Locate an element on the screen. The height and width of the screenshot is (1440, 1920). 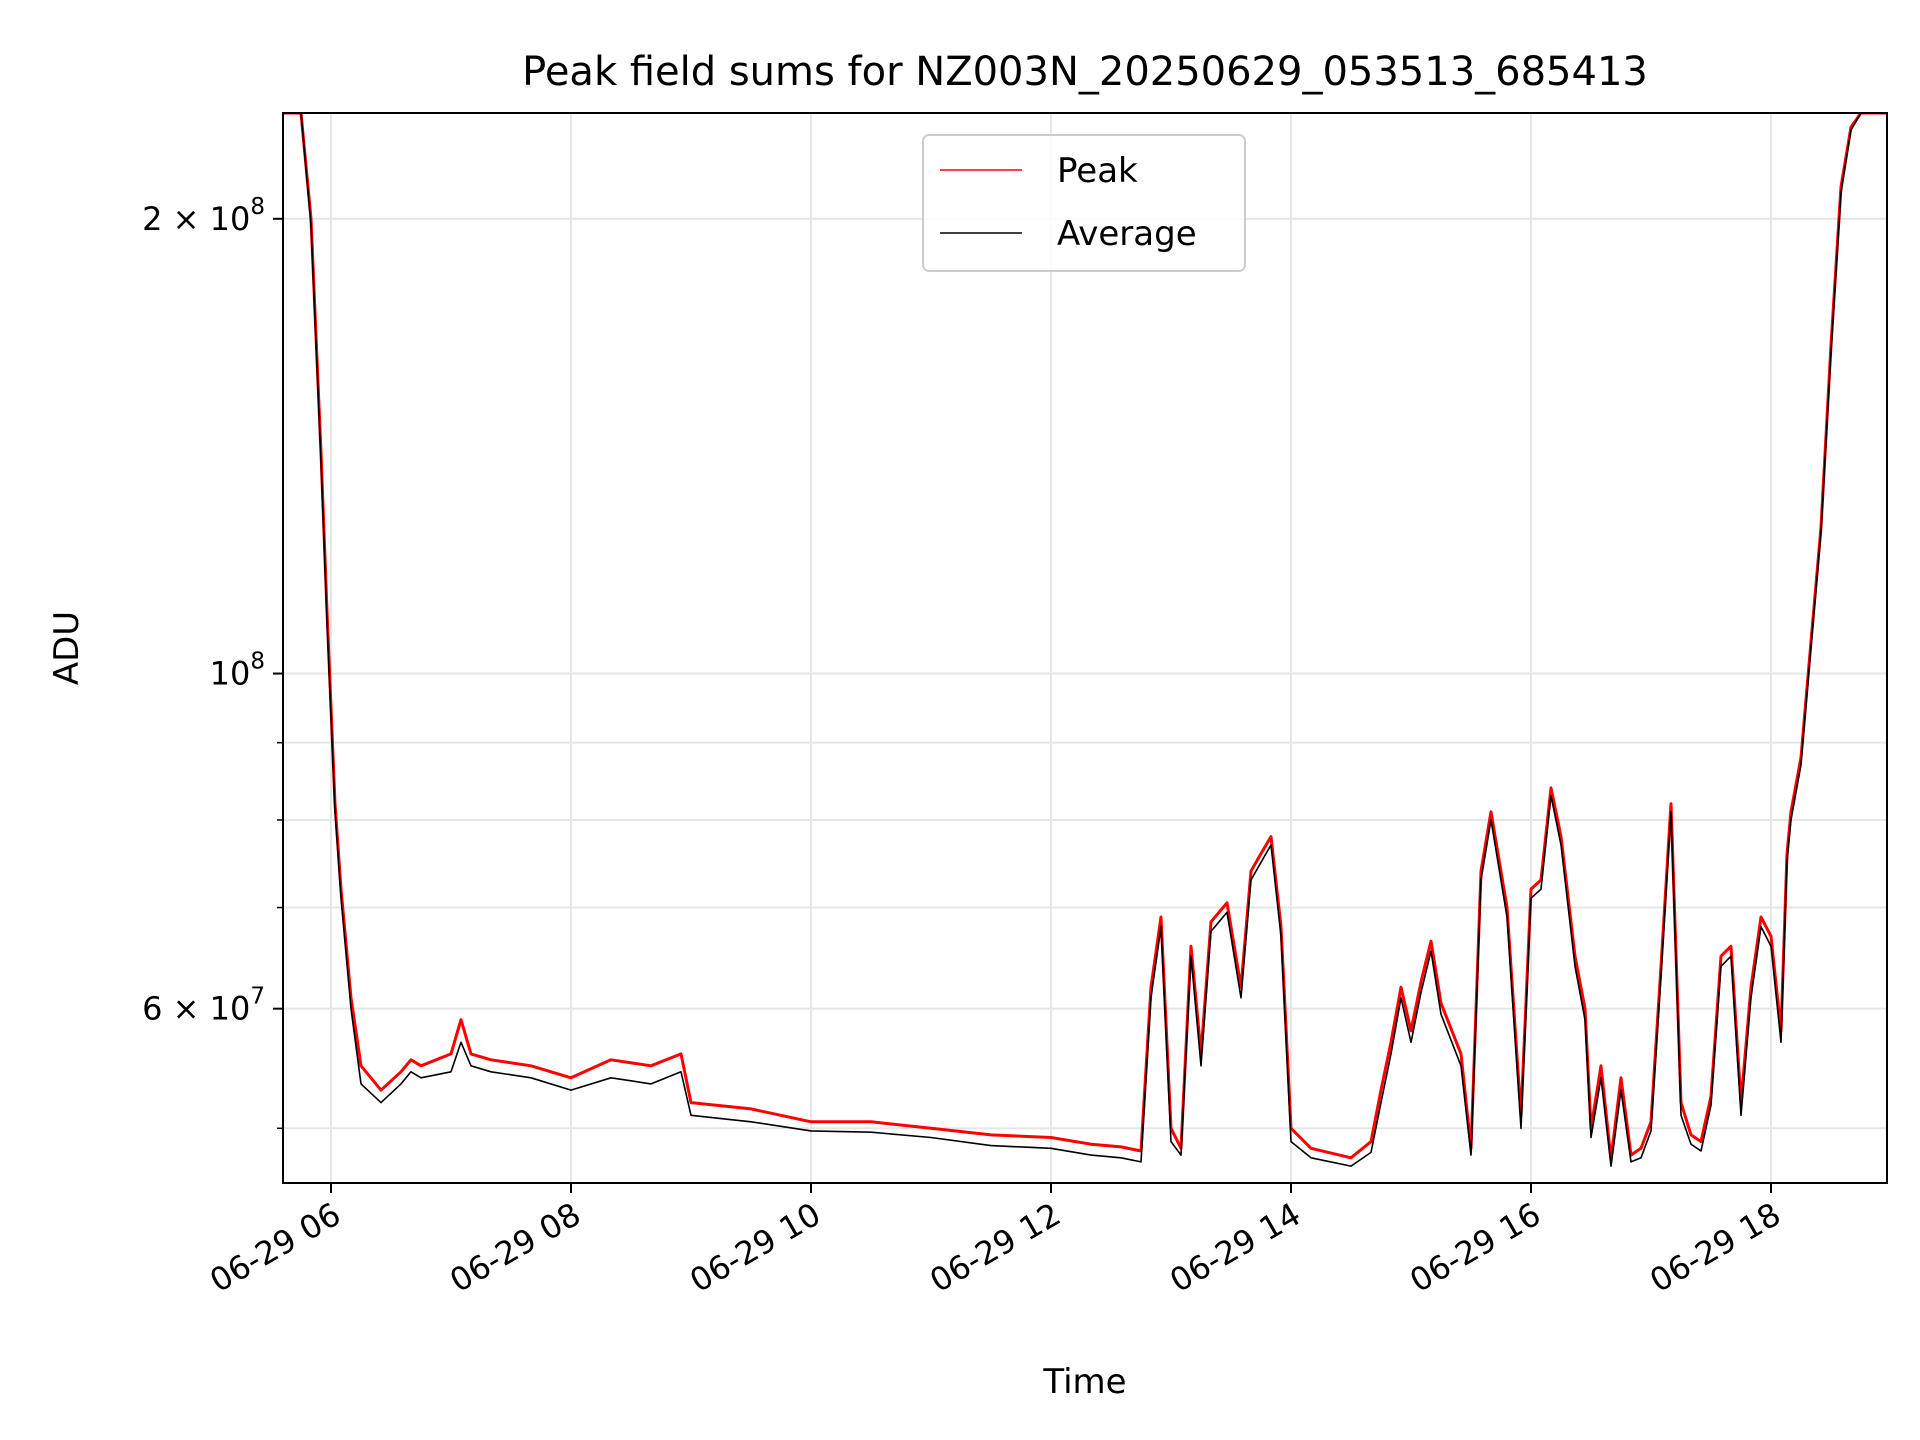
x-axis-label: Time is located at coordinates (1084, 1382).